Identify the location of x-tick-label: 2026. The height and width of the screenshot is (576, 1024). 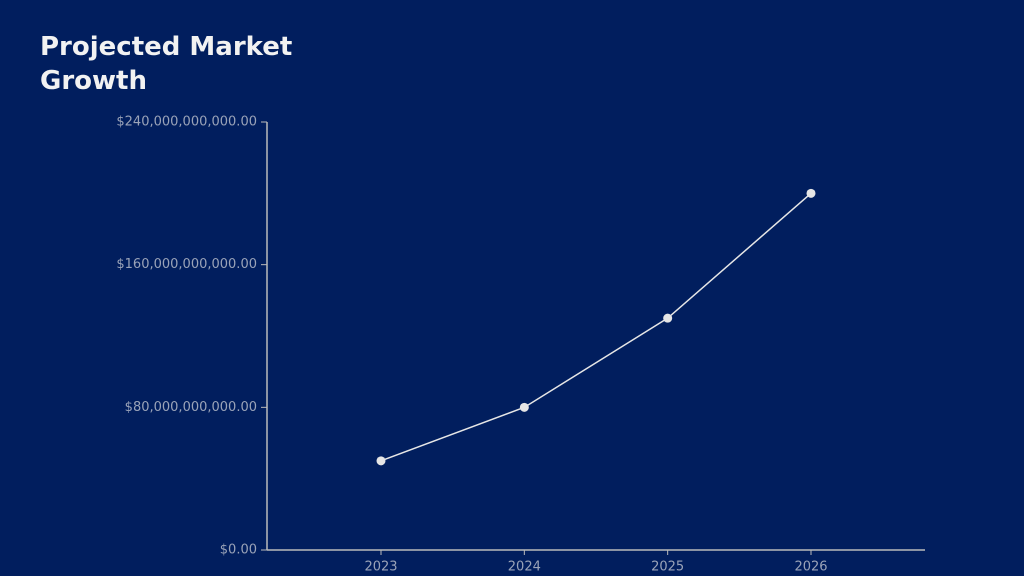
(810, 567).